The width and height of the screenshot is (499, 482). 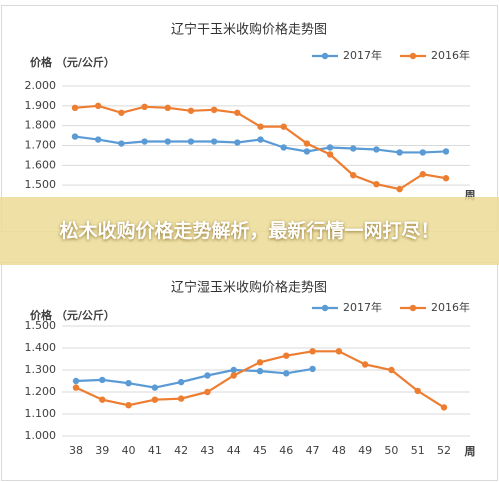 I want to click on x-tick-label: 43, so click(x=207, y=450).